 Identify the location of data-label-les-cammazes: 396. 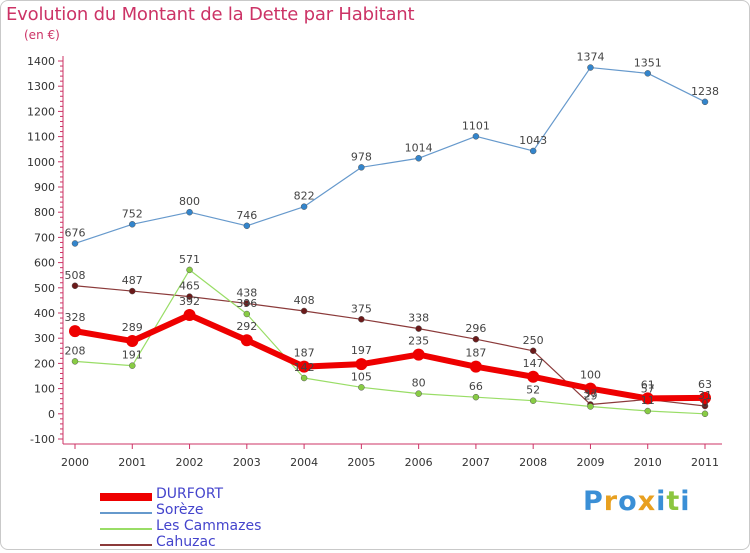
(246, 303).